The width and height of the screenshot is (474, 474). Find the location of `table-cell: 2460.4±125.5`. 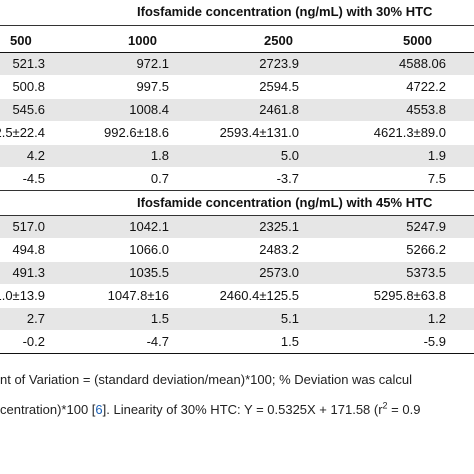

table-cell: 2460.4±125.5 is located at coordinates (259, 295).